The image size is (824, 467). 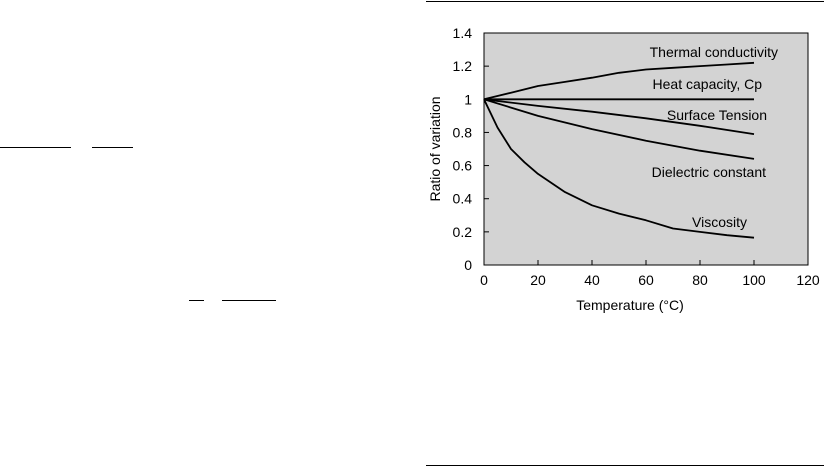 I want to click on series-line-thermal-conductivity, so click(x=619, y=81).